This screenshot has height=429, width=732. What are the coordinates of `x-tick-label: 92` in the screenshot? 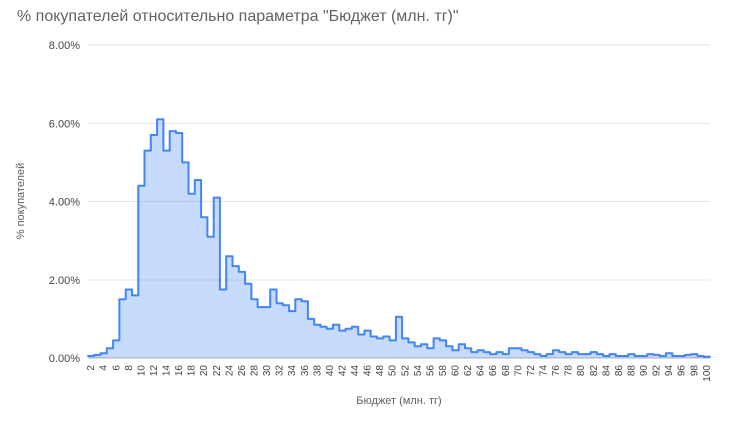 It's located at (657, 371).